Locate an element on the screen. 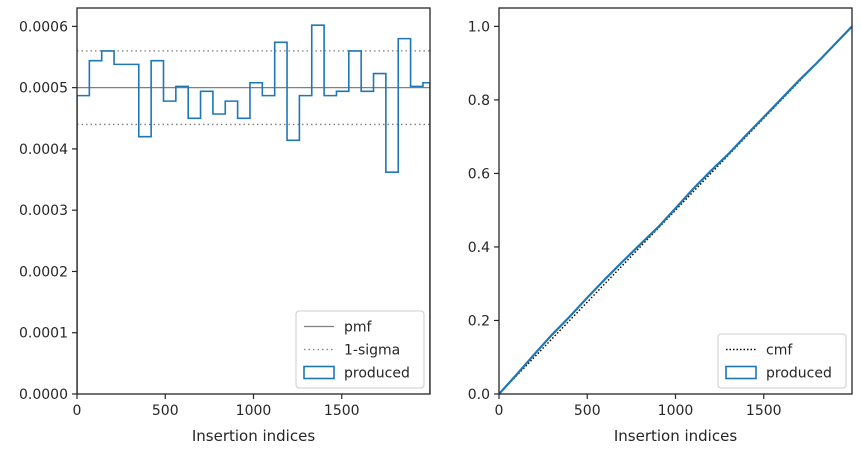  legend: pmf 1-sigma produced is located at coordinates (360, 349).